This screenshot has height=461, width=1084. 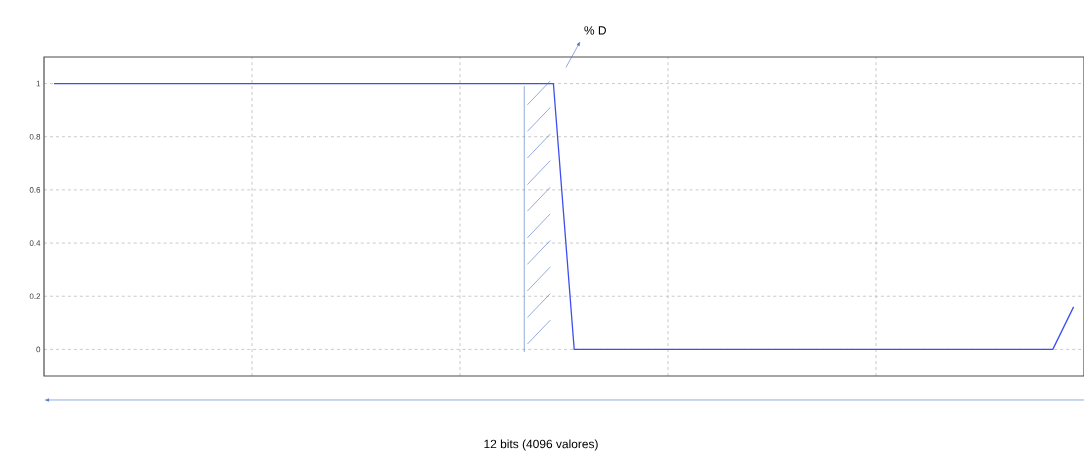 What do you see at coordinates (595, 30) in the screenshot?
I see `text: % D` at bounding box center [595, 30].